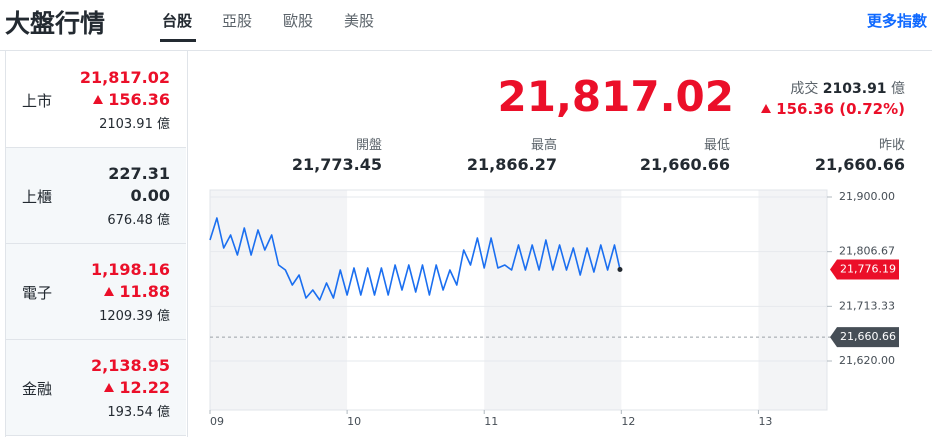 The image size is (932, 437). Describe the element at coordinates (867, 251) in the screenshot. I see `y-tick-label: 21,806.67` at that location.